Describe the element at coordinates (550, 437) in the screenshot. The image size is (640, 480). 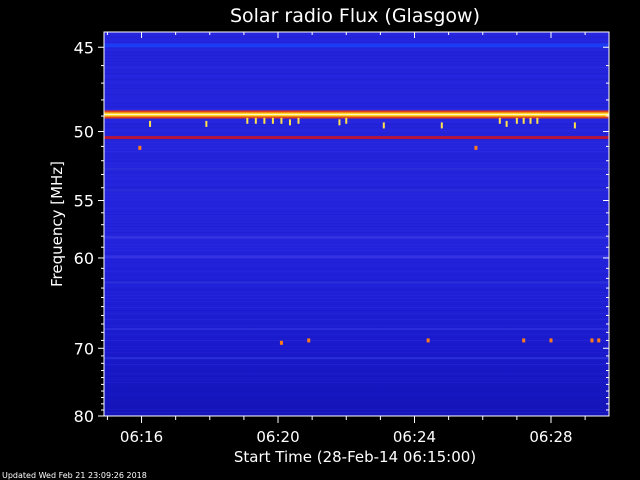
I see `x-tick-label: 06:28` at that location.